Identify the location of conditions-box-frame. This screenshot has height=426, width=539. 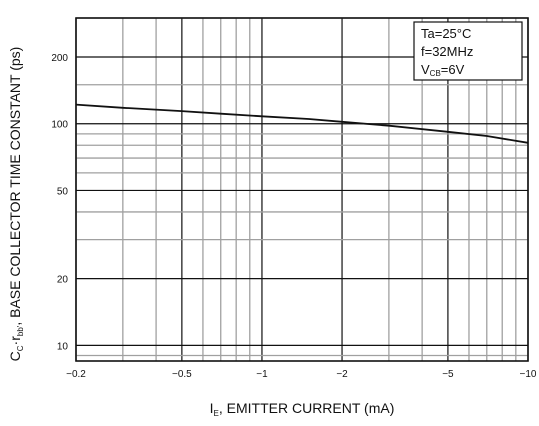
(468, 51).